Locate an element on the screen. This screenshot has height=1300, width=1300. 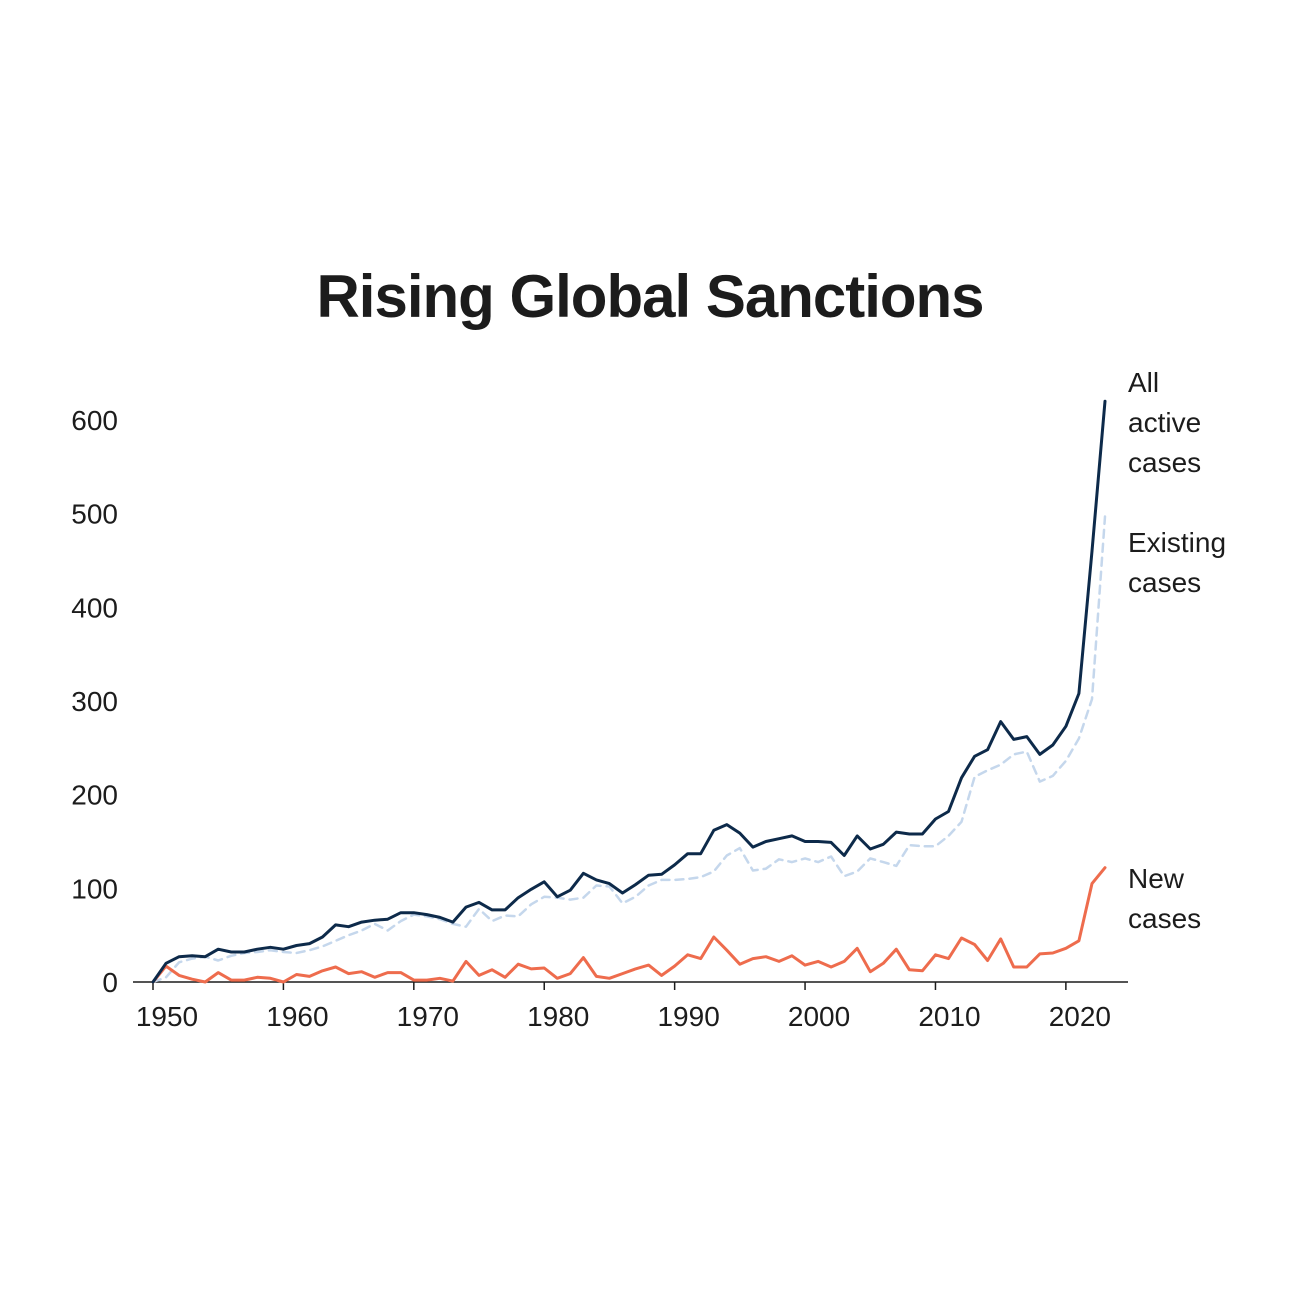
y-tick-label: 500 is located at coordinates (94, 514).